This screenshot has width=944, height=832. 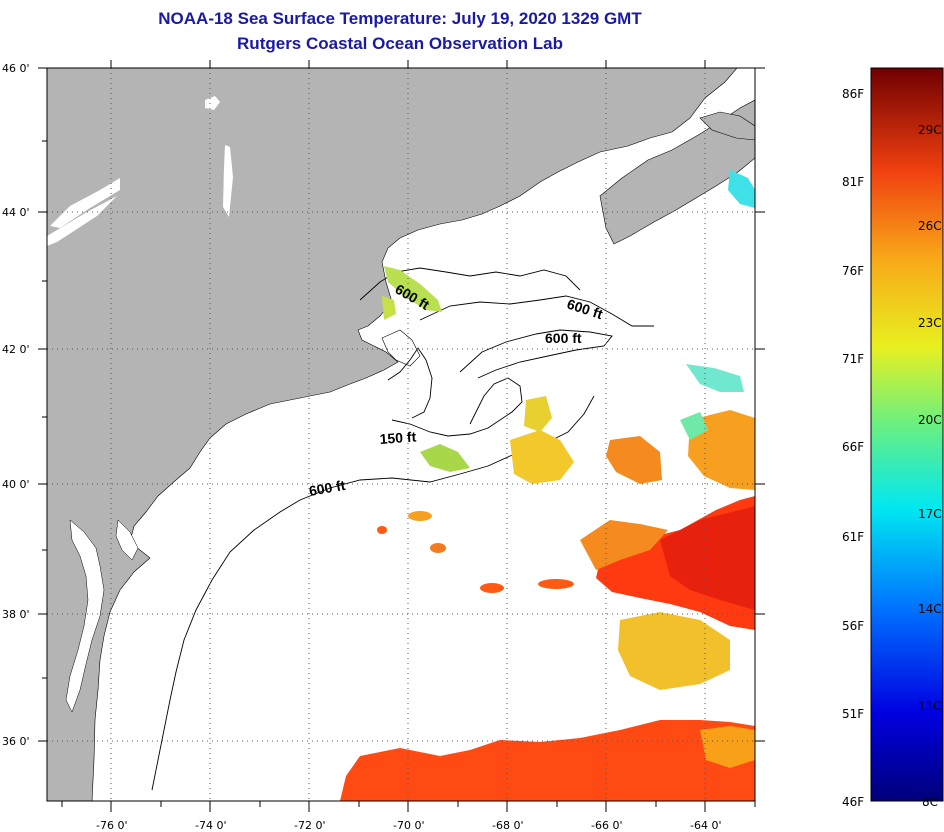 I want to click on colorbar-f-label: 81F, so click(x=853, y=182).